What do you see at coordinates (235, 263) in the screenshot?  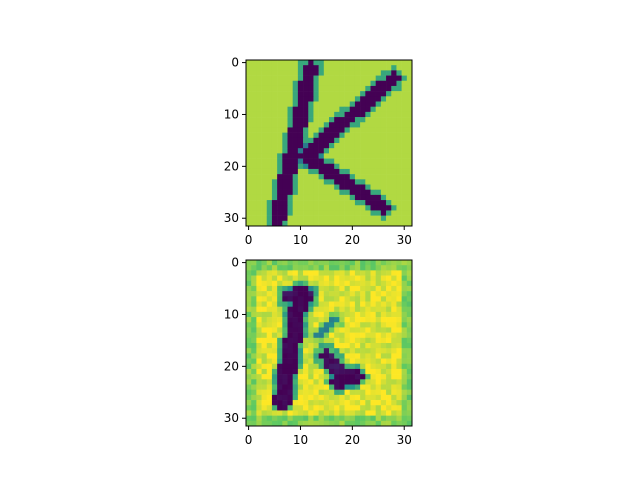 I see `y-tick-label: 0` at bounding box center [235, 263].